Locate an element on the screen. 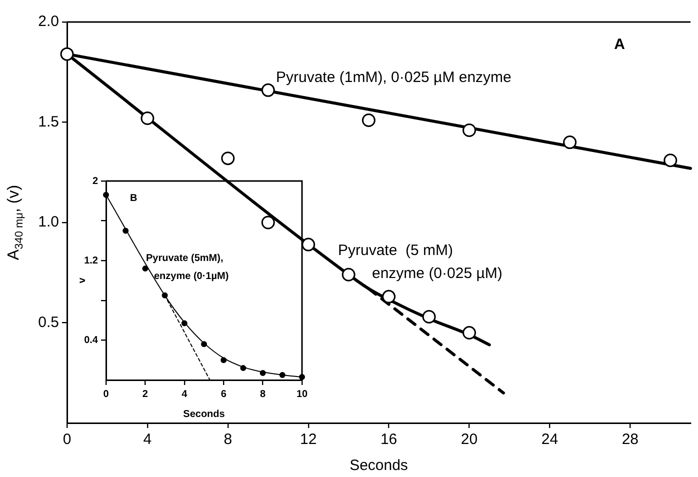  x-tick-label: 20 is located at coordinates (469, 439).